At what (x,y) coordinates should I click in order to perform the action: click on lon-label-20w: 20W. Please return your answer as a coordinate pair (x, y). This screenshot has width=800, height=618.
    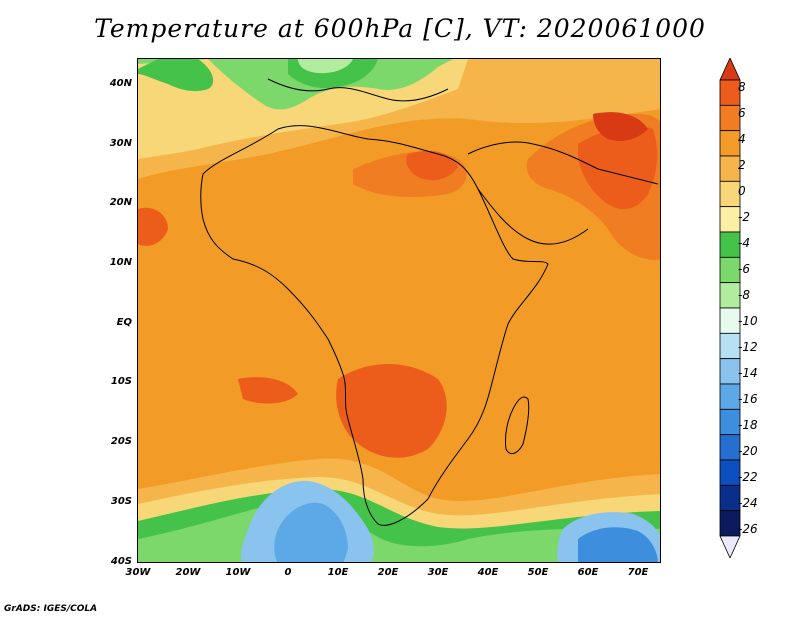
    Looking at the image, I should click on (188, 572).